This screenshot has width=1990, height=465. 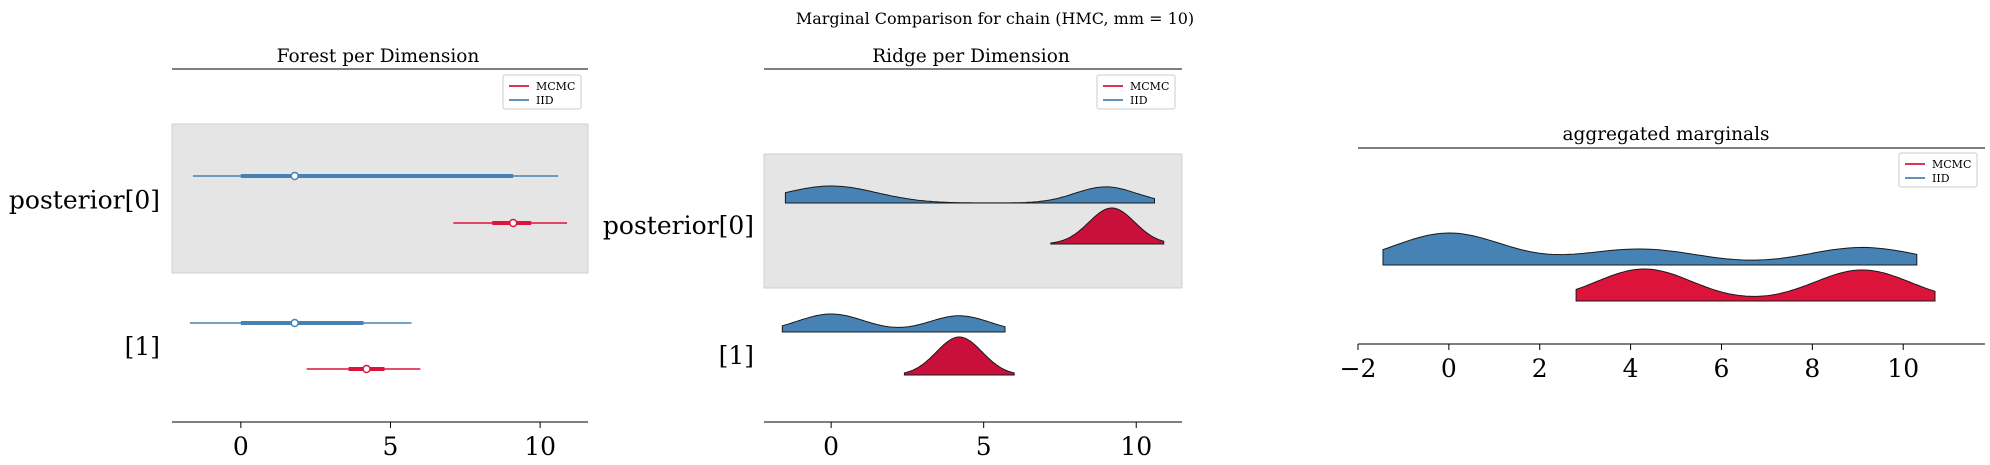 What do you see at coordinates (540, 446) in the screenshot?
I see `panel-1-x-tick-label: 10` at bounding box center [540, 446].